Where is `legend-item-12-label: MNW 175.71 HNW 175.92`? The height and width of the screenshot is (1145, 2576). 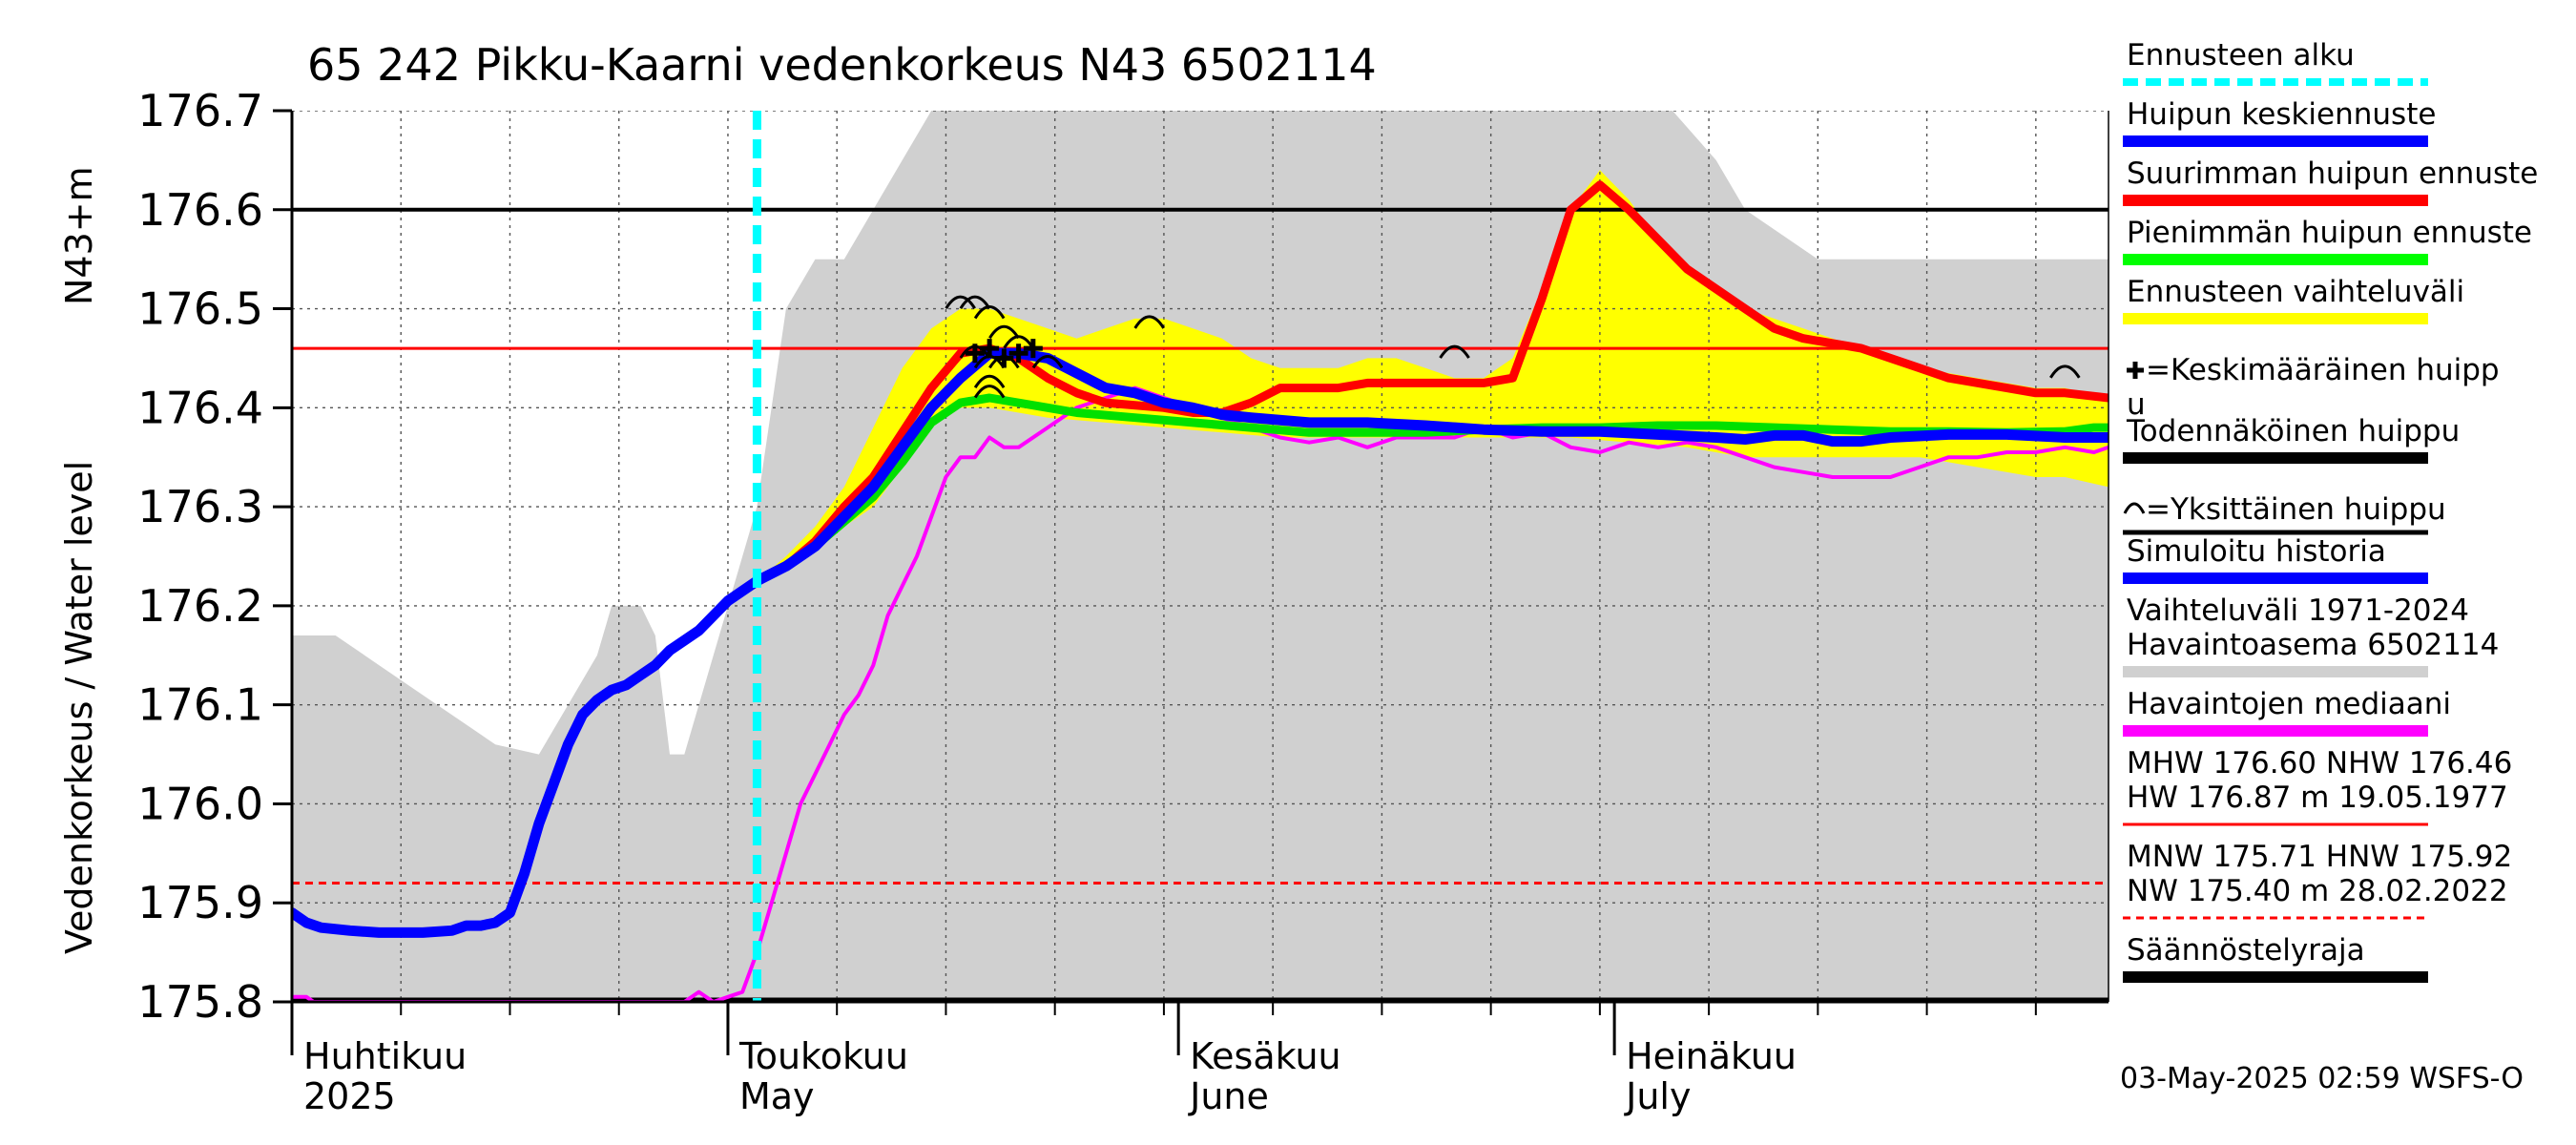 legend-item-12-label: MNW 175.71 HNW 175.92 is located at coordinates (2319, 857).